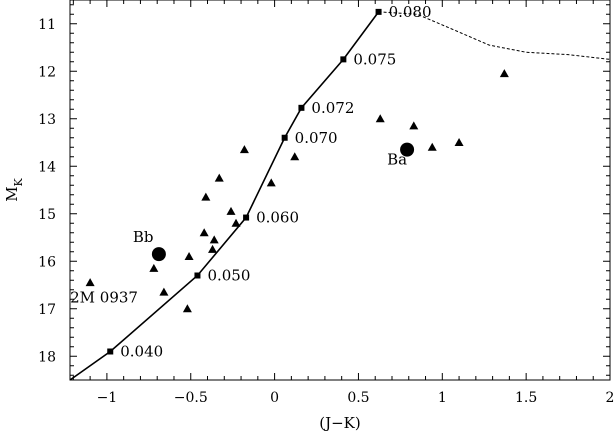 This screenshot has width=616, height=435. I want to click on annotation-label: 2M 0937, so click(104, 298).